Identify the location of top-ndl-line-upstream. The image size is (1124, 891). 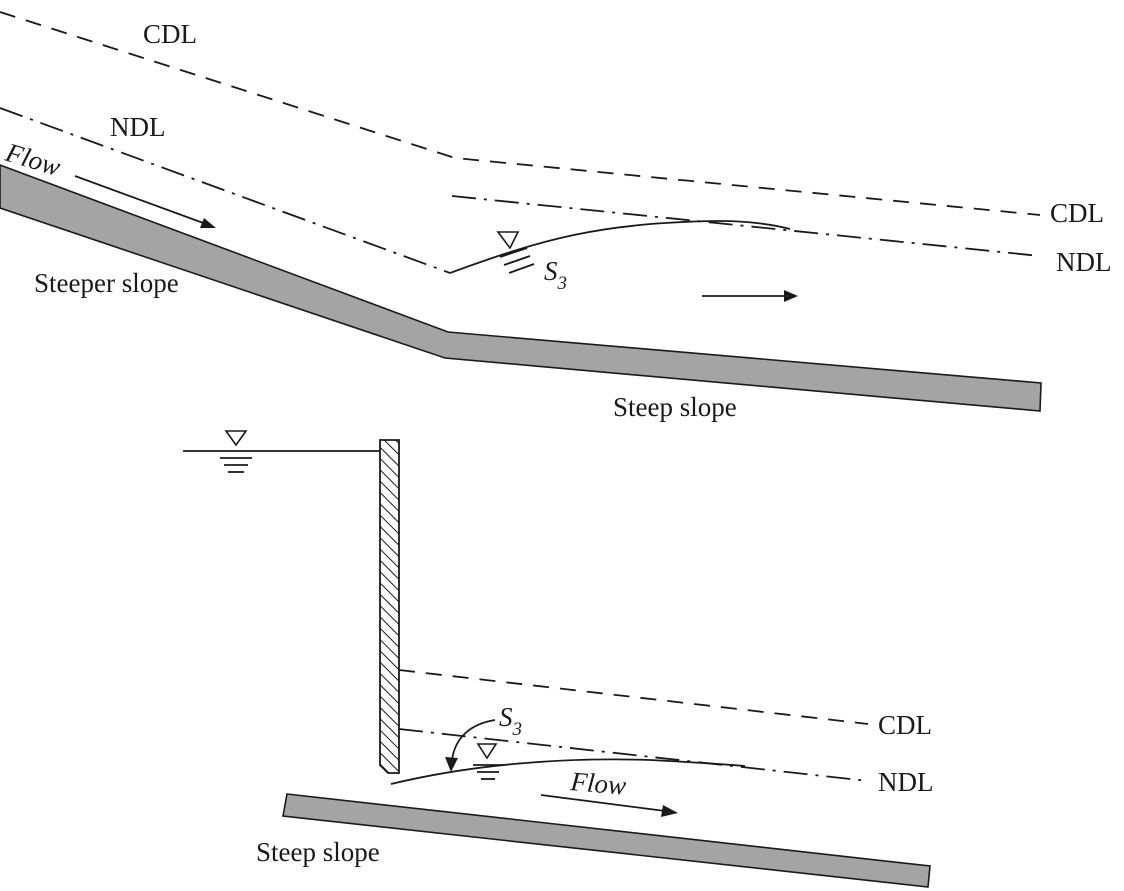
(225, 190).